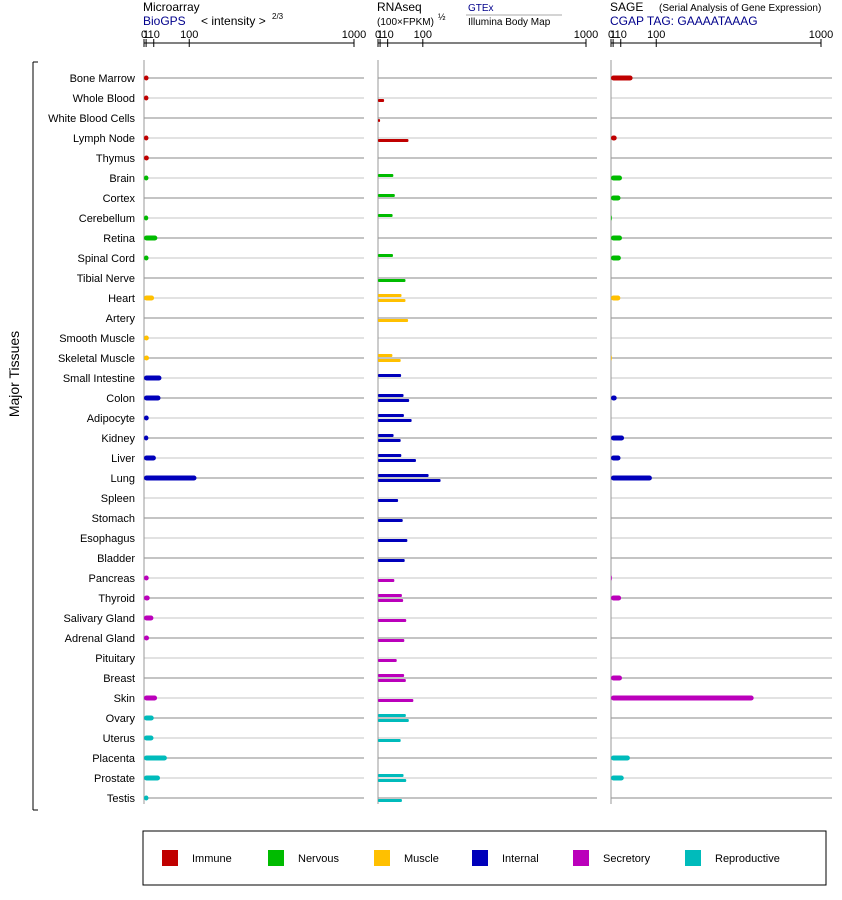  I want to click on tissue-label: Pancreas, so click(112, 579).